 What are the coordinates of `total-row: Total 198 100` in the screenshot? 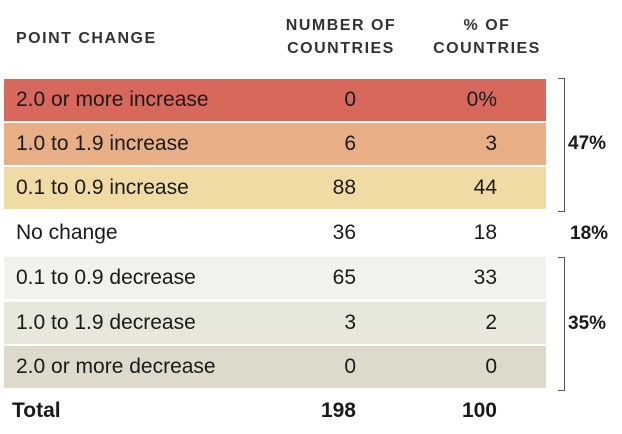 It's located at (278, 411).